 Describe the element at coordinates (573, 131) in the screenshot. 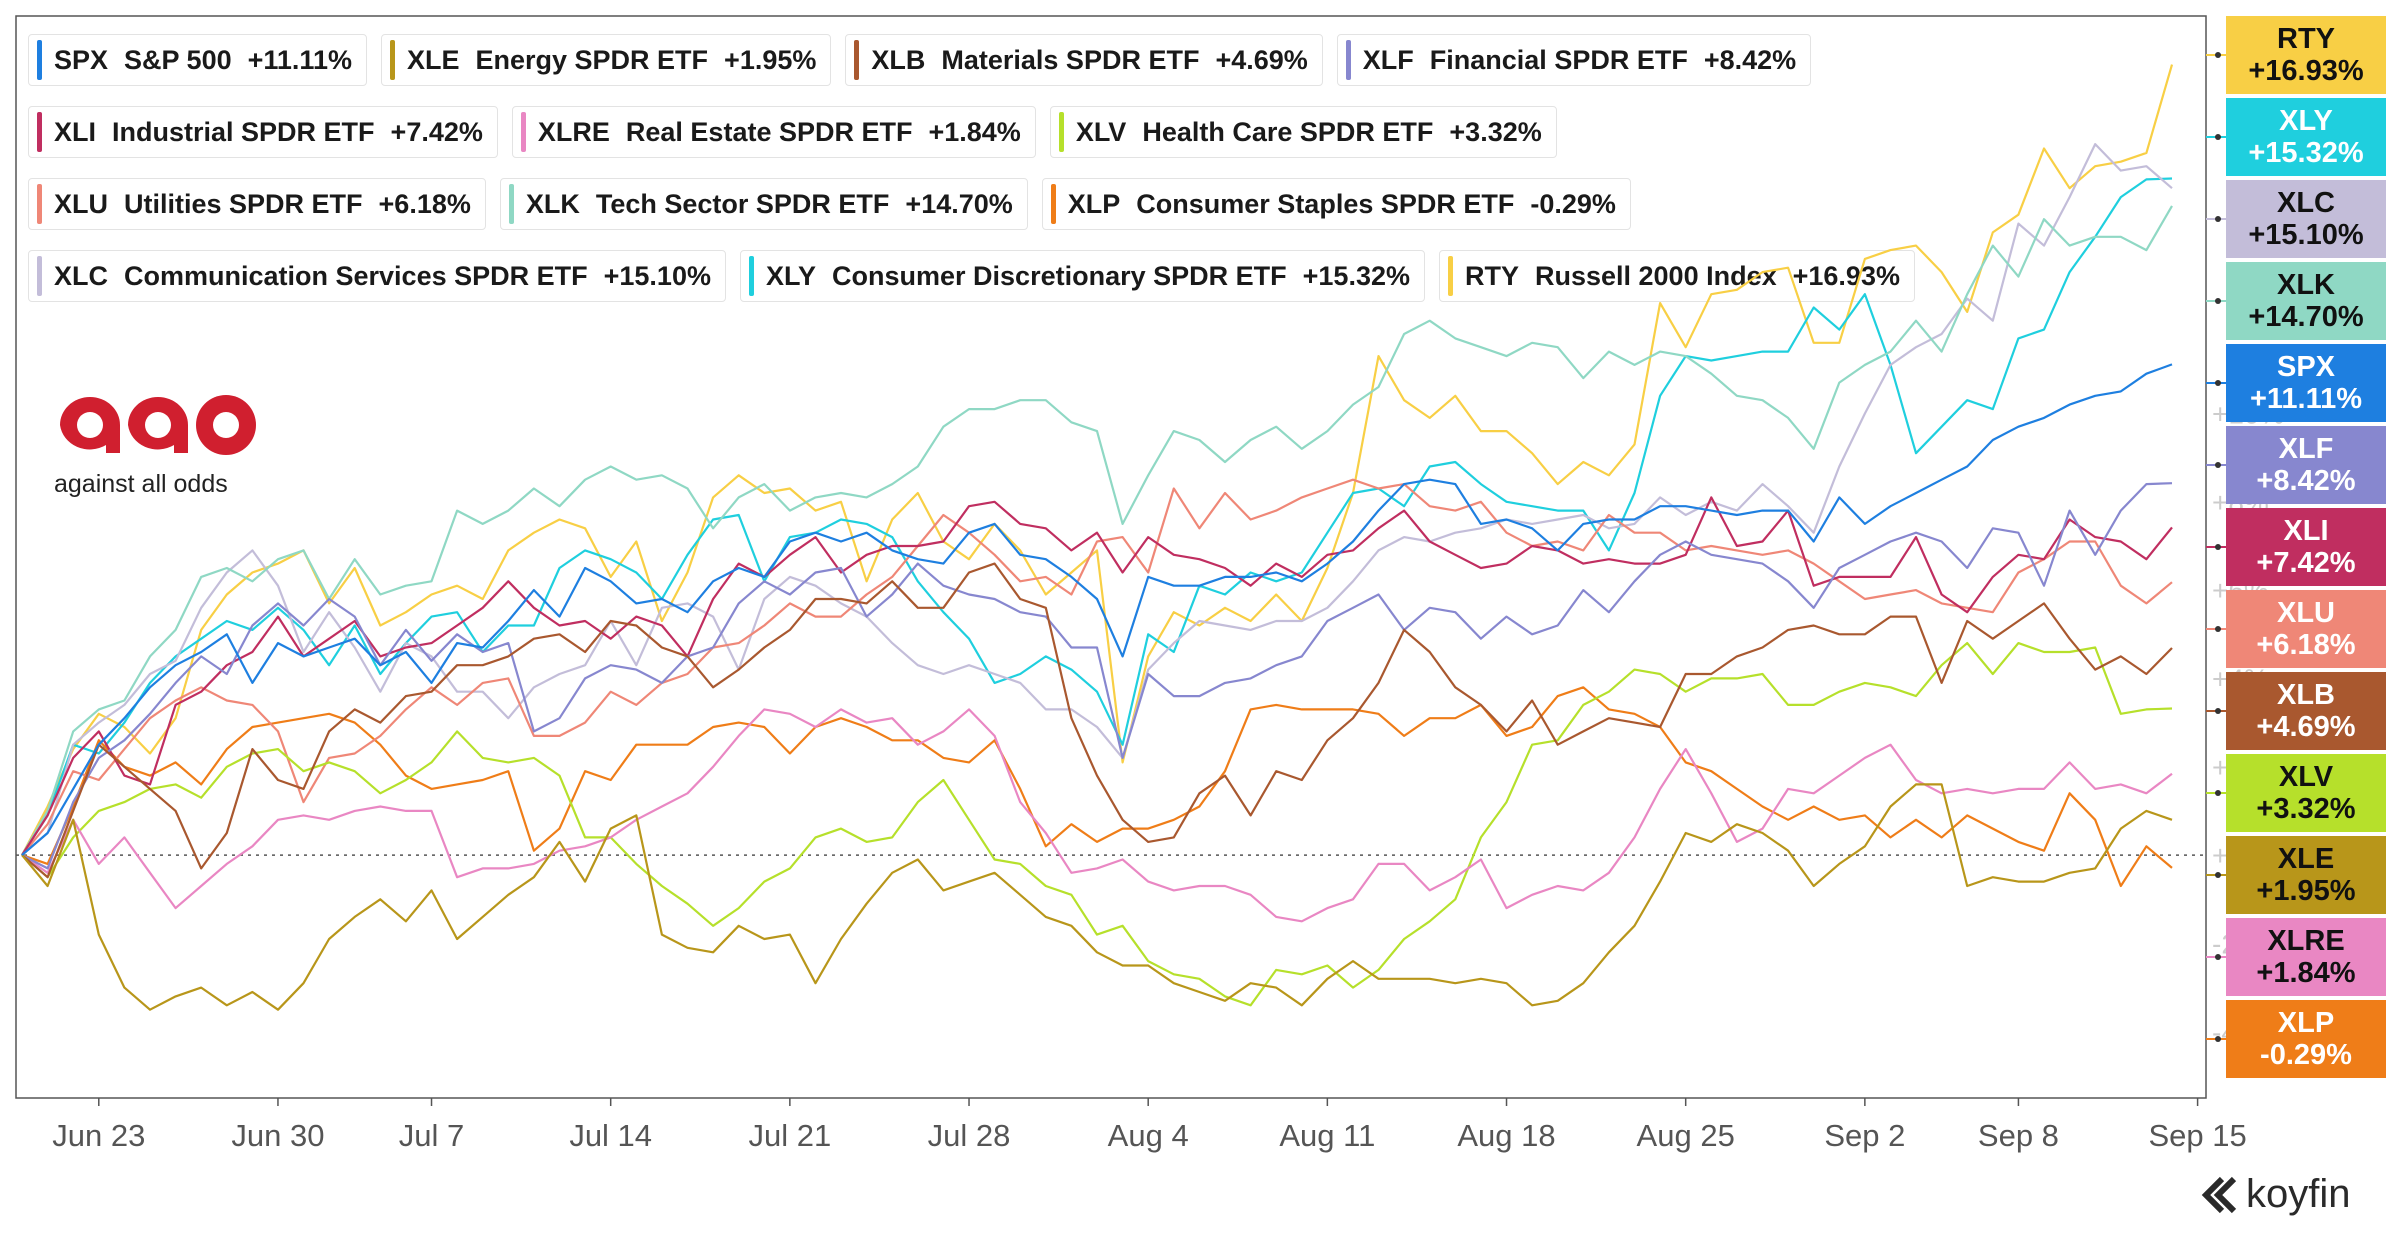

I see `legend-ticker: XLRE` at that location.